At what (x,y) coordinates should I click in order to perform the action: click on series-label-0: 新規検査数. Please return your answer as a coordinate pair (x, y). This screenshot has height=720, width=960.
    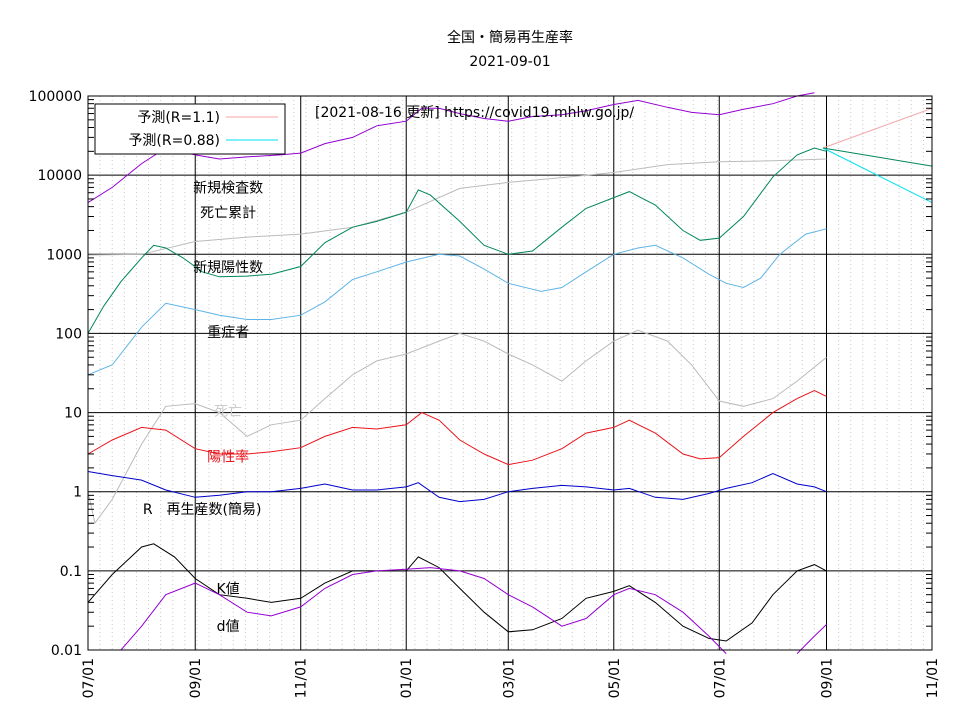
    Looking at the image, I should click on (228, 189).